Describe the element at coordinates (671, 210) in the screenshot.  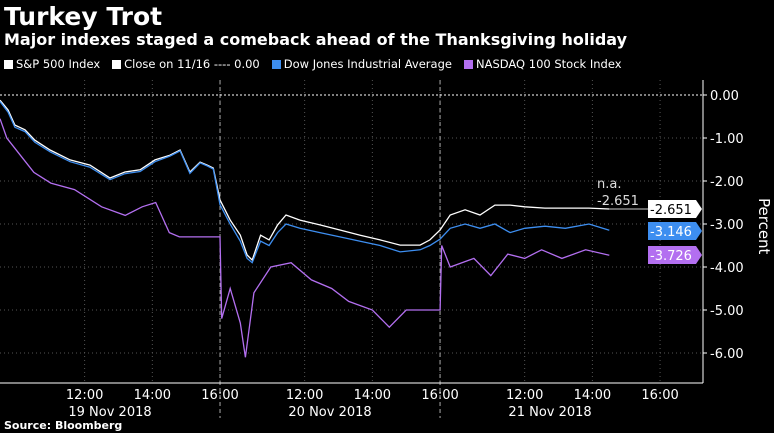
I see `value-tag-label: -2.651` at that location.